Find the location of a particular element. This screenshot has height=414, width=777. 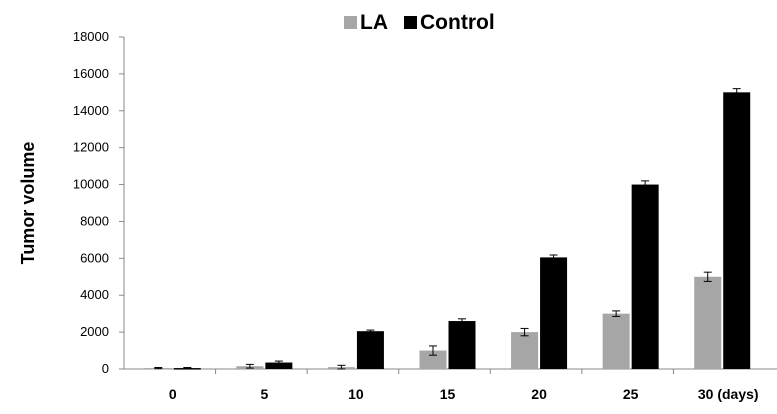

legend-swatch-la is located at coordinates (350, 22).